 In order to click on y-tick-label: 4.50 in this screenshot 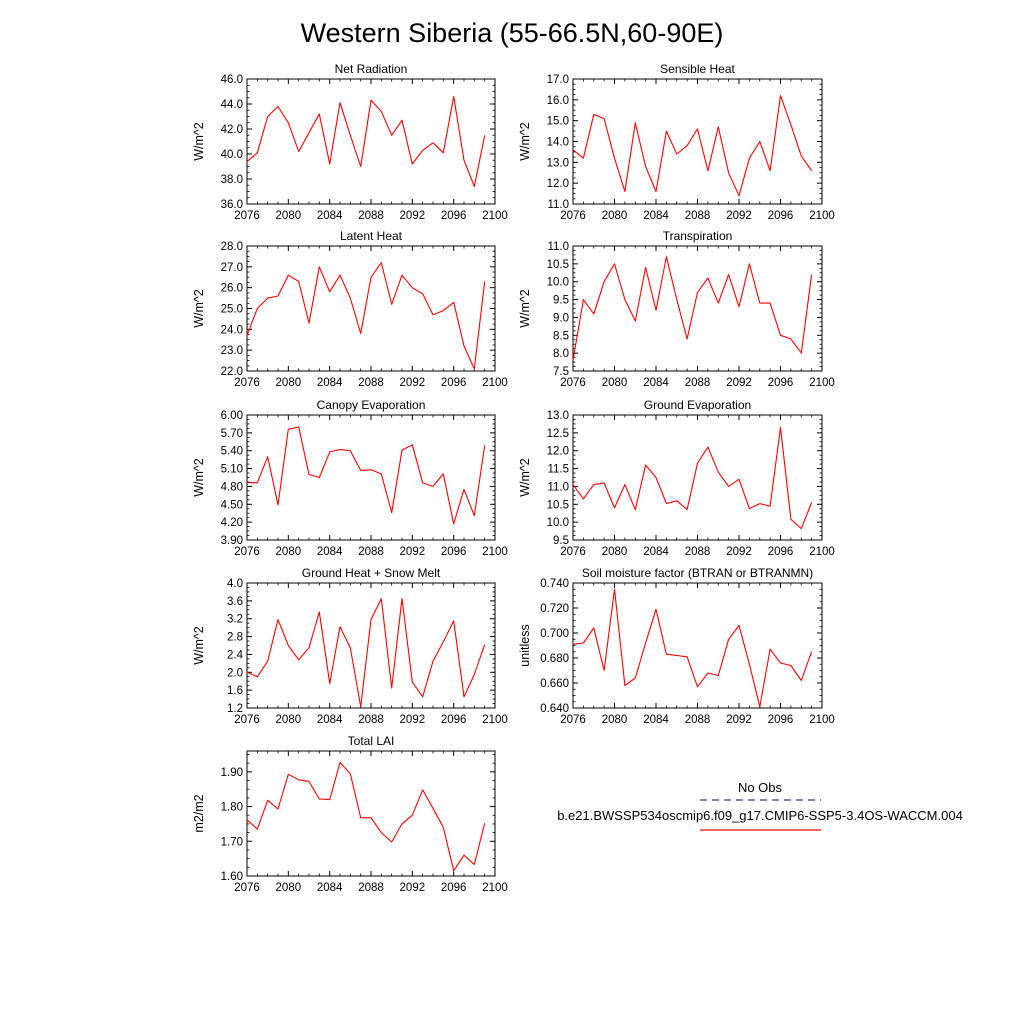, I will do `click(232, 505)`.